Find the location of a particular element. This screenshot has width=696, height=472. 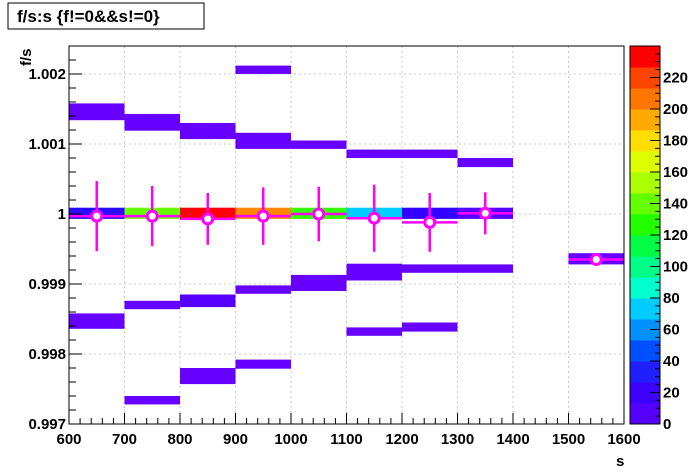

x-tick-label: 1000 is located at coordinates (290, 439).